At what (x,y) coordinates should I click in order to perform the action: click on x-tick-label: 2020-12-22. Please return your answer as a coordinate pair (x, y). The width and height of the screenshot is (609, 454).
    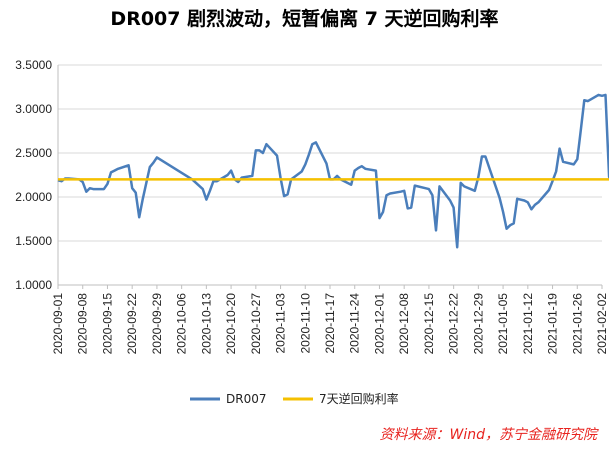
    Looking at the image, I should click on (454, 324).